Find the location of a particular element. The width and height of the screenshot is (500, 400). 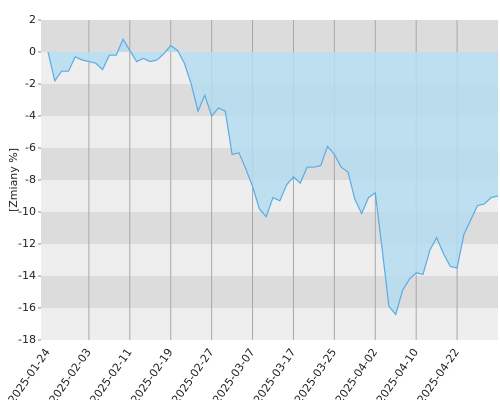

y-tick-label: -12 is located at coordinates (27, 243).